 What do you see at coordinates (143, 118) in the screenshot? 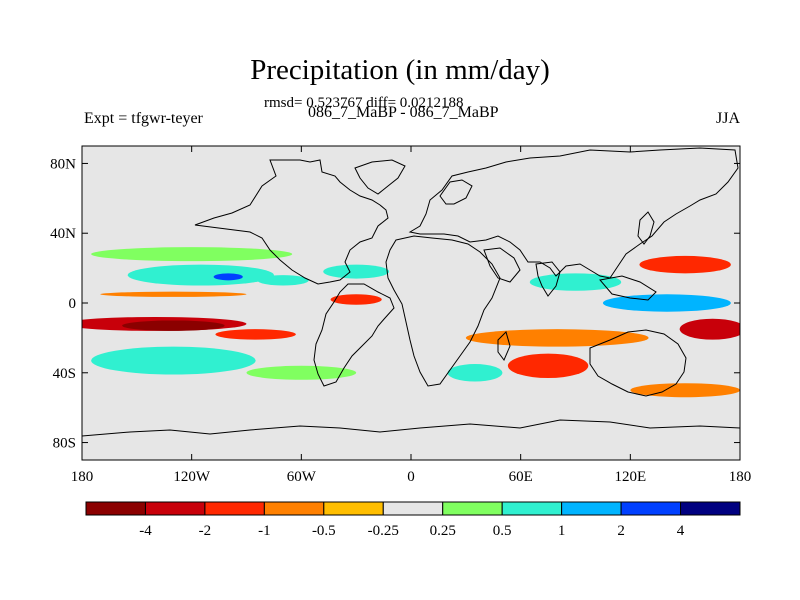
I see `experiment-label: Expt = tfgwr-teyer` at bounding box center [143, 118].